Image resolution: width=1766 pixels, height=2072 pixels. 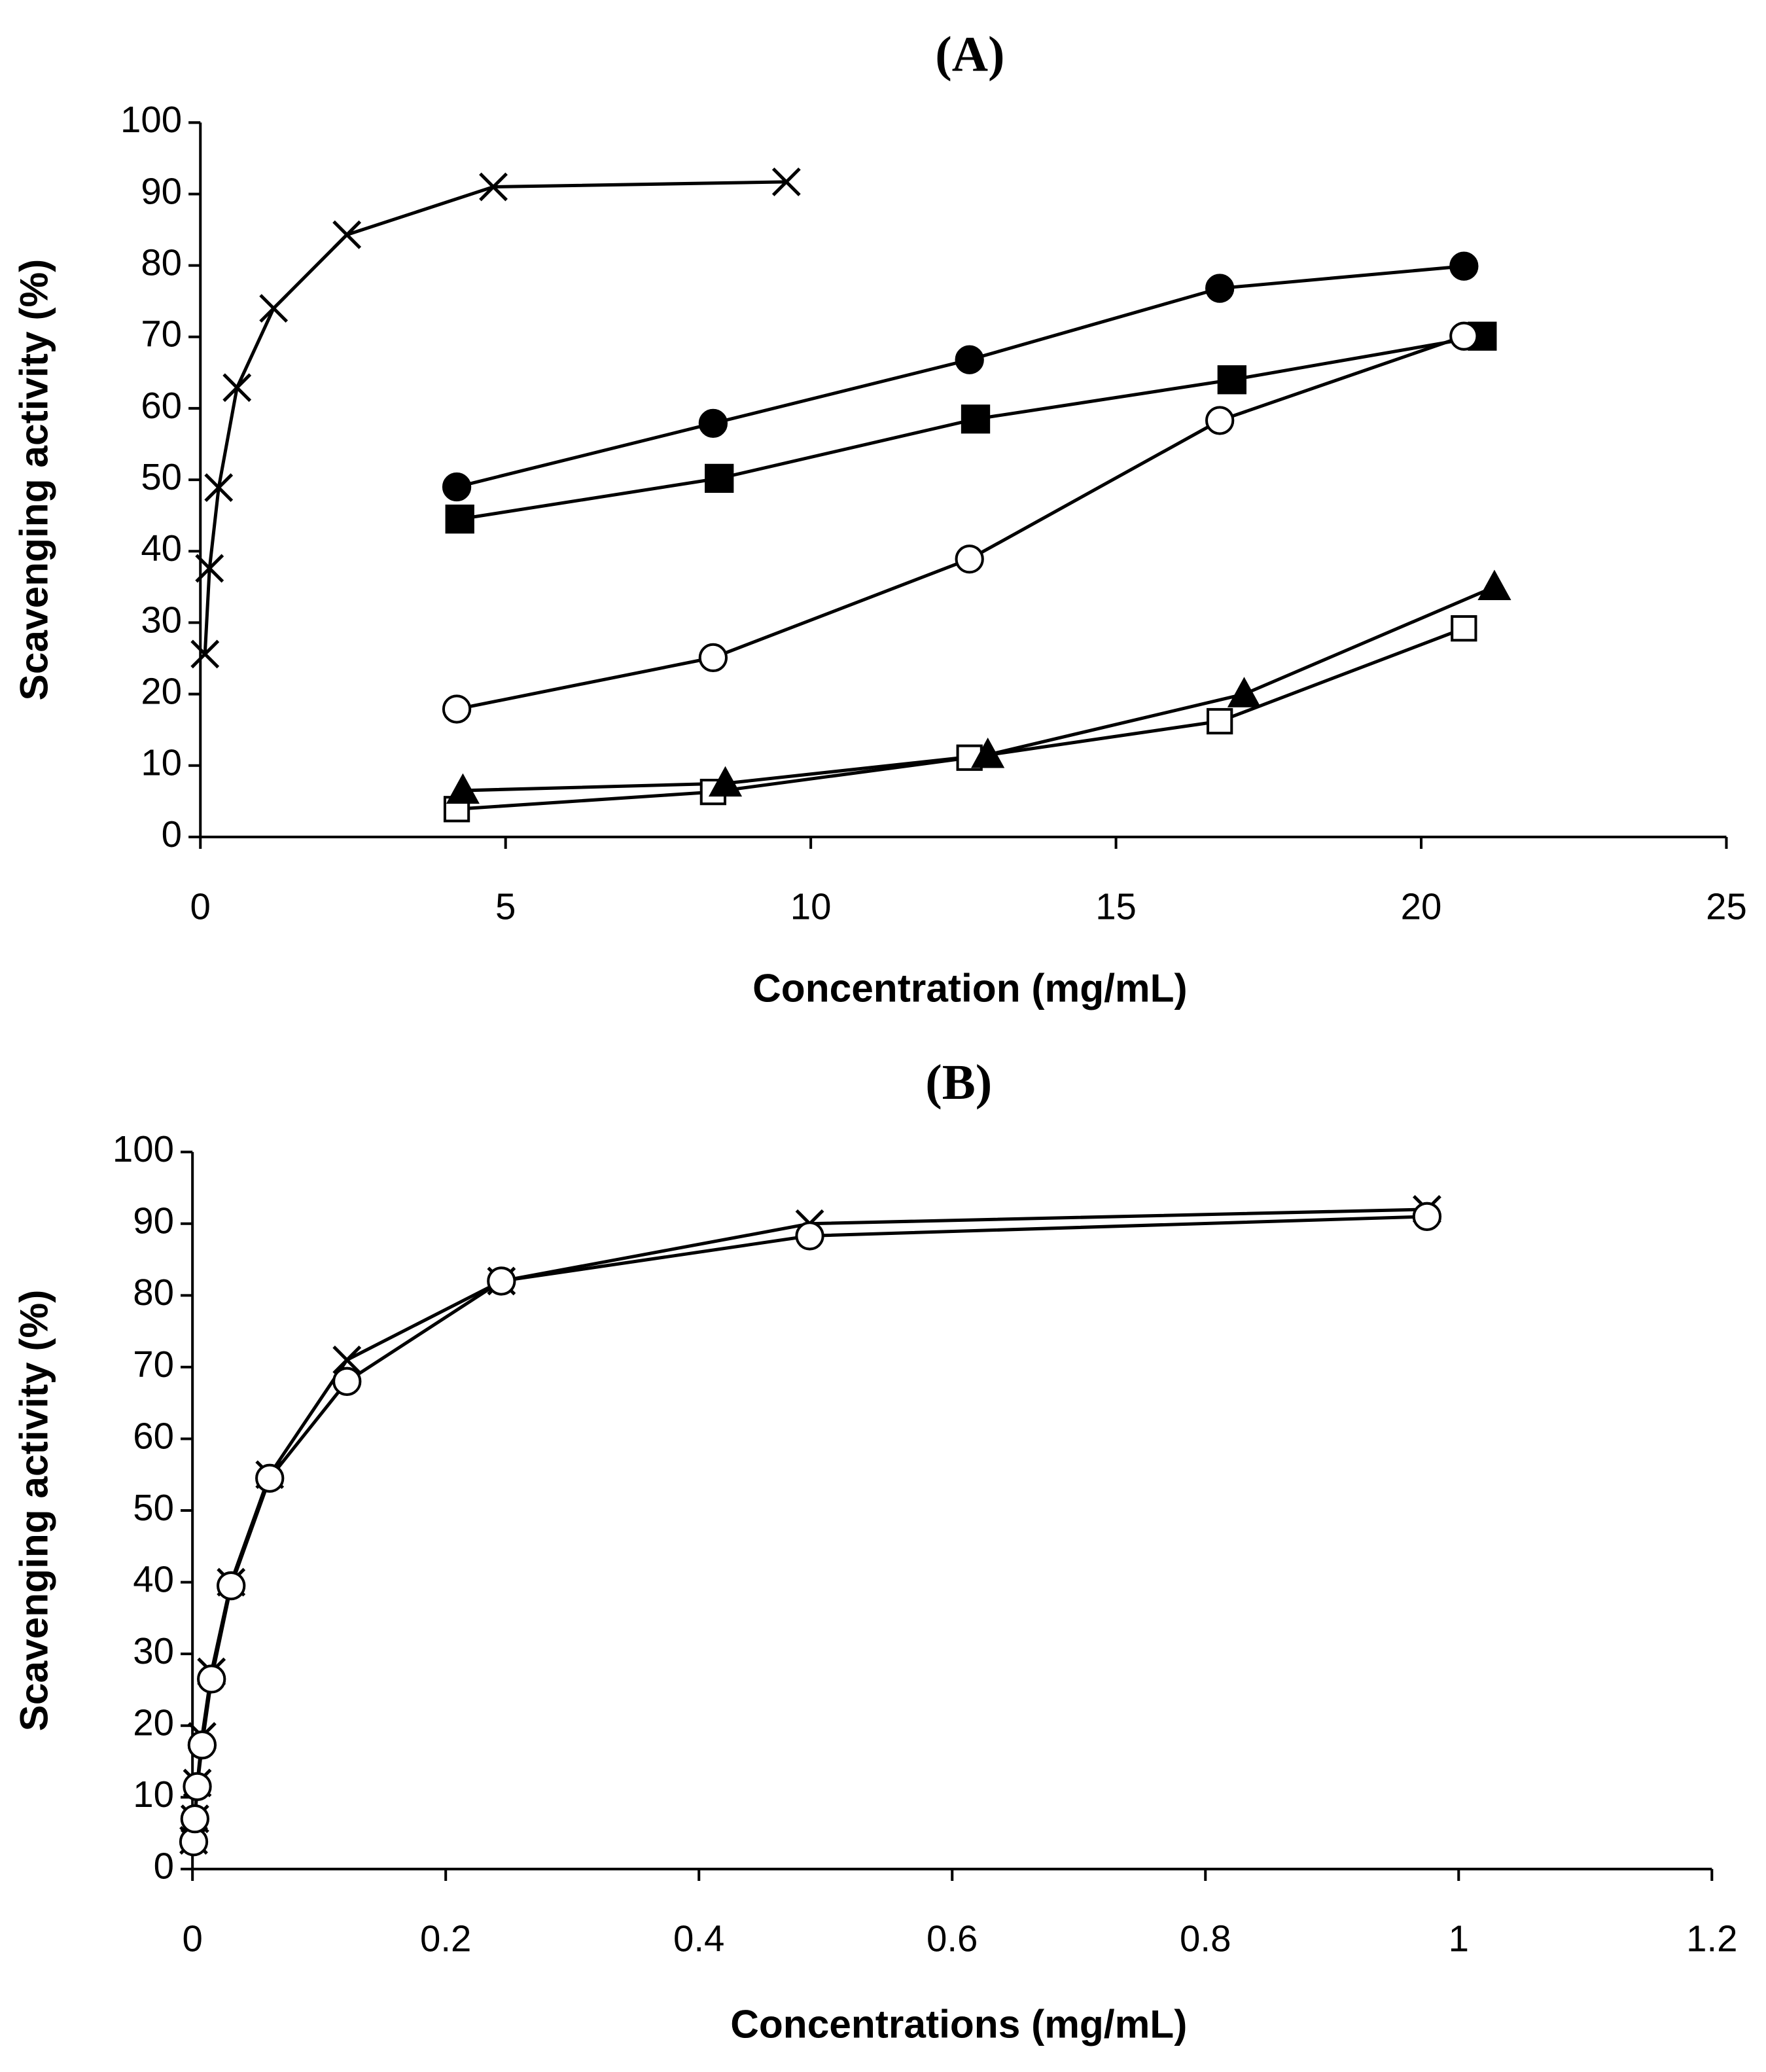 I want to click on x-tick-label: 20, so click(x=1421, y=906).